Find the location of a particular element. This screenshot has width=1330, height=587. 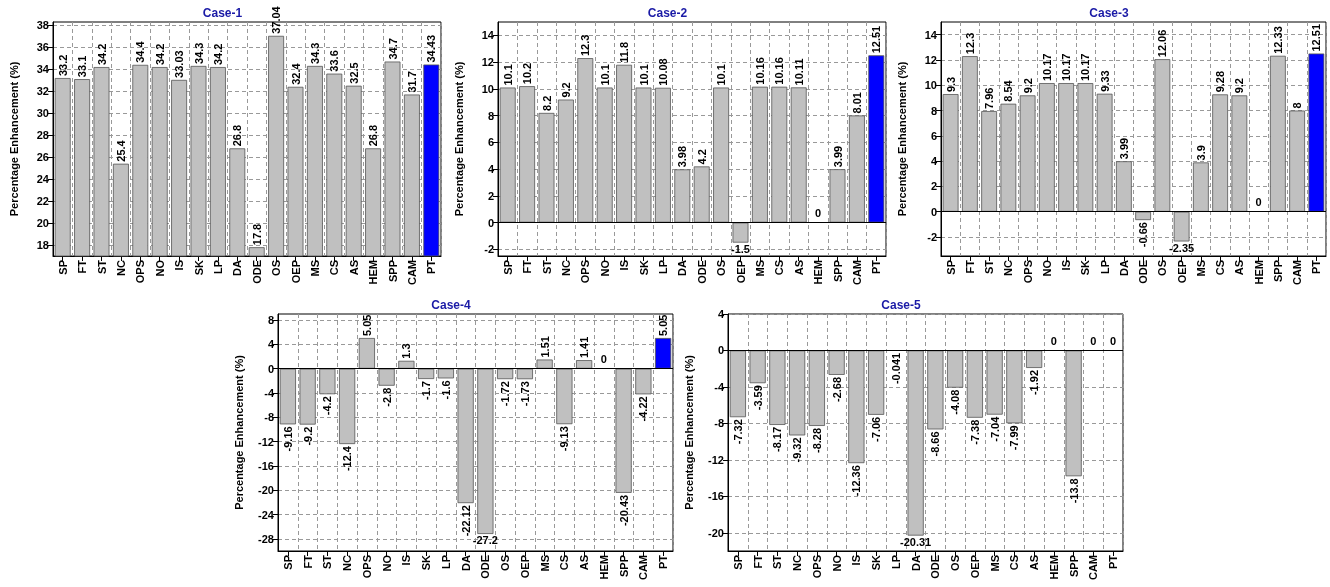

data-label: -3.59 is located at coordinates (757, 398).